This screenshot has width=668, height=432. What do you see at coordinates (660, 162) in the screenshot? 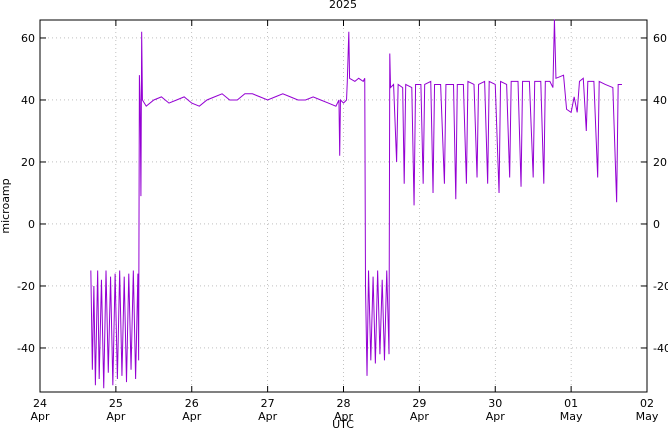
I see `y2-tick-label: 20` at bounding box center [660, 162].